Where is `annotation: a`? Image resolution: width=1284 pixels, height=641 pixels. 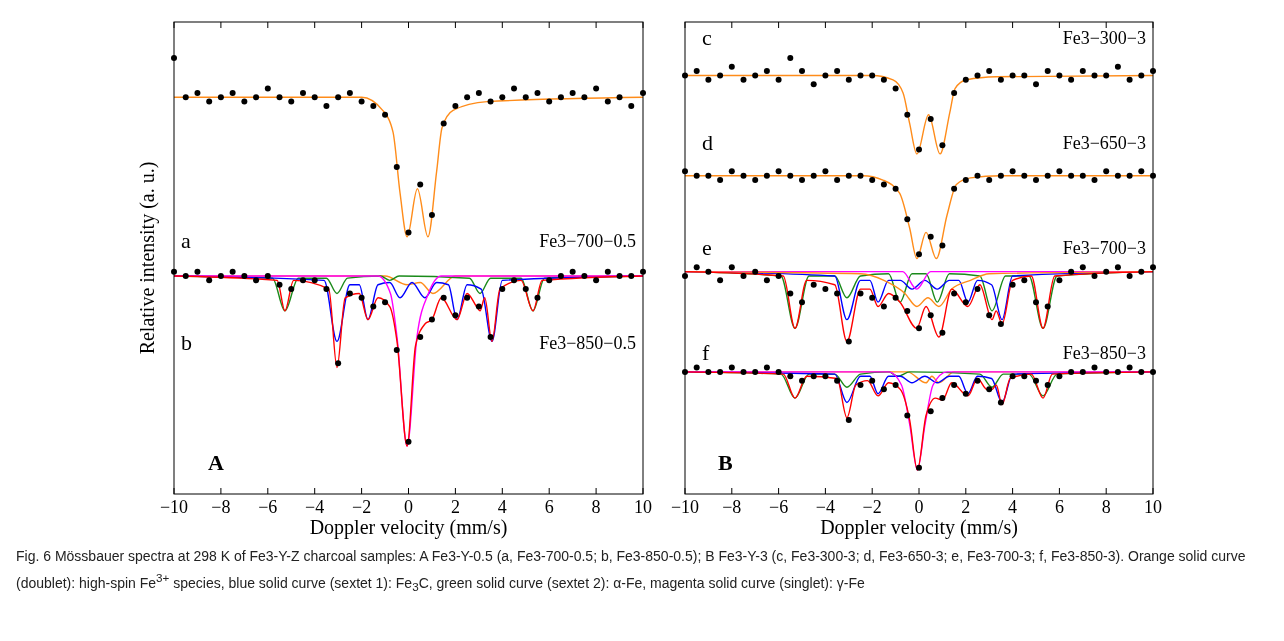 annotation: a is located at coordinates (186, 241).